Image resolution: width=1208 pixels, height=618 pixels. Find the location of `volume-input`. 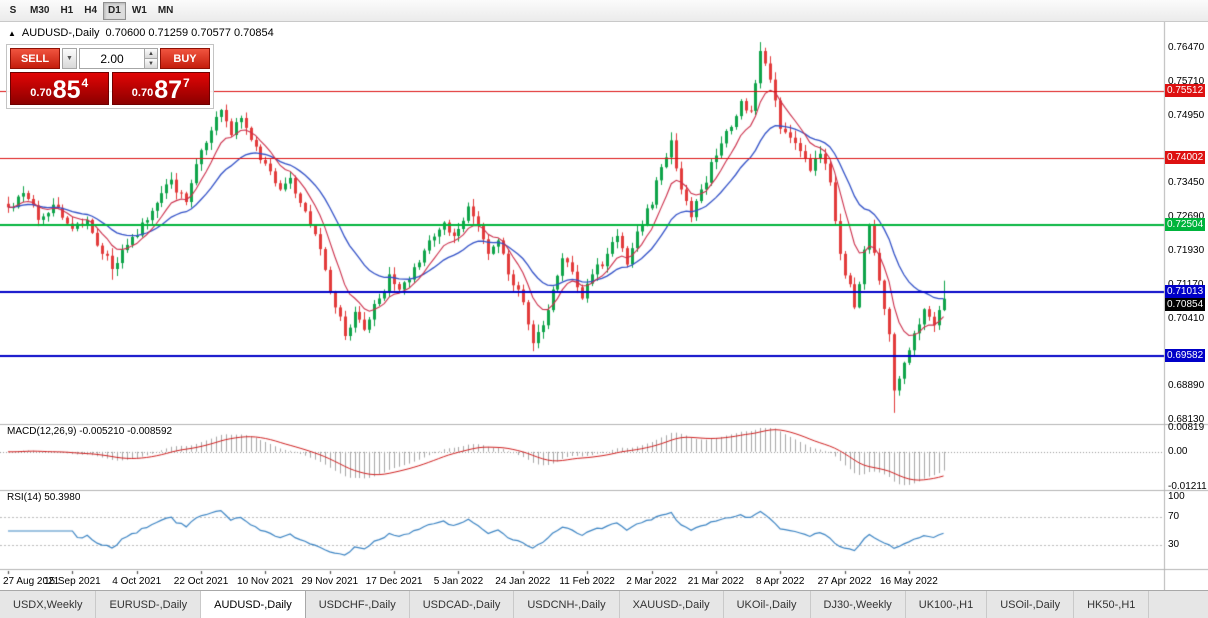

volume-input is located at coordinates (112, 58).